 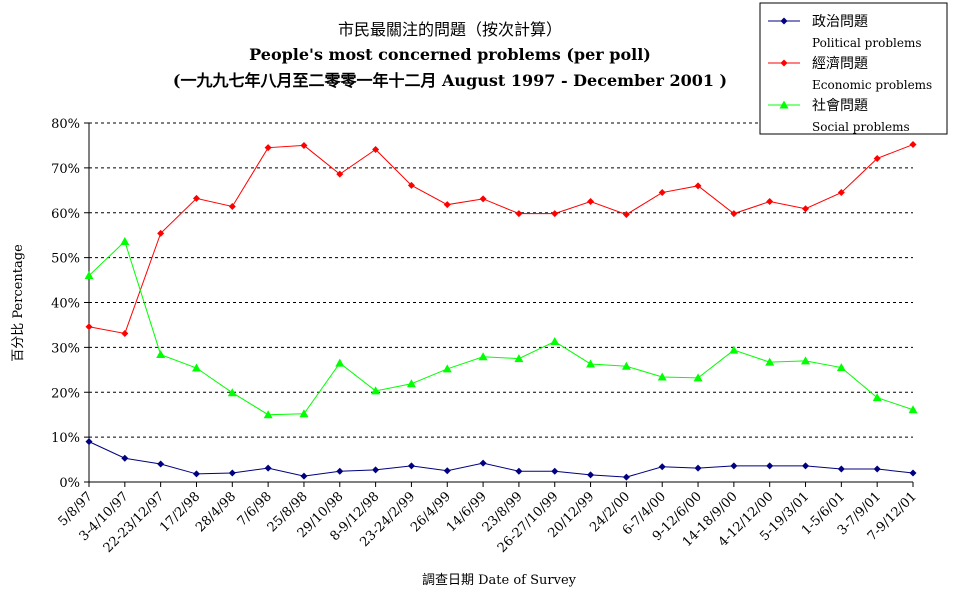 I want to click on legend-label: 政治問題, so click(x=840, y=22).